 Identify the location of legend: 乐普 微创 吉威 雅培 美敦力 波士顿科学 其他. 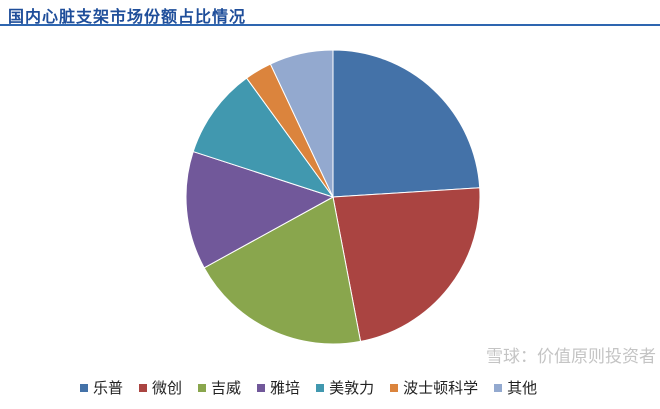
(308, 387).